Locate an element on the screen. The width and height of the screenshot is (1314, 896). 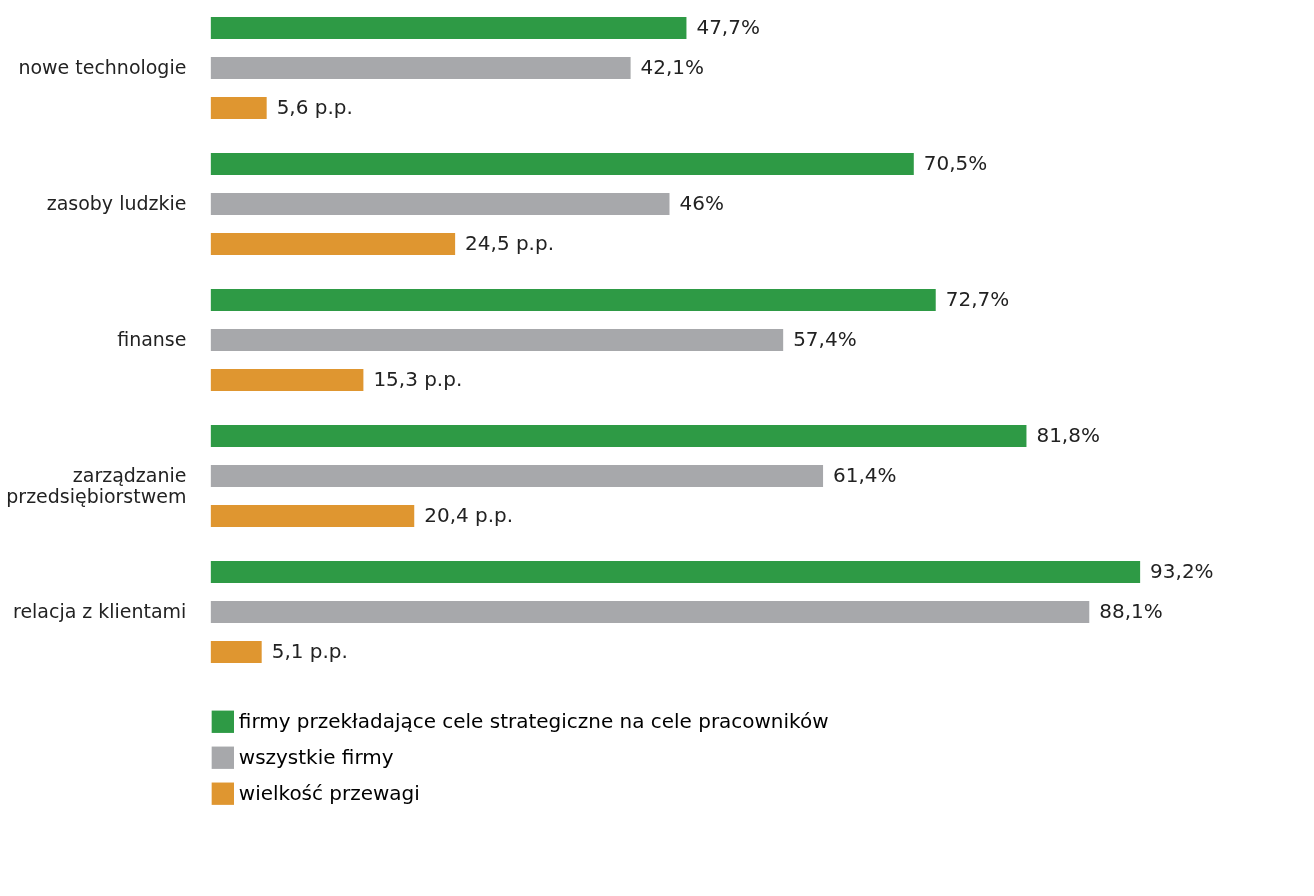
data-label: 47,7% is located at coordinates (728, 27).